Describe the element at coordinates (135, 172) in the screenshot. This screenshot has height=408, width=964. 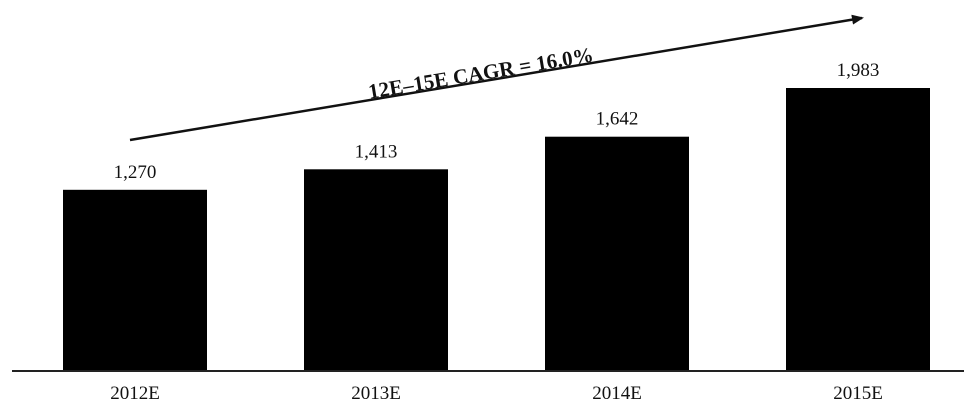
I see `data-label-2012e: 1,270` at that location.